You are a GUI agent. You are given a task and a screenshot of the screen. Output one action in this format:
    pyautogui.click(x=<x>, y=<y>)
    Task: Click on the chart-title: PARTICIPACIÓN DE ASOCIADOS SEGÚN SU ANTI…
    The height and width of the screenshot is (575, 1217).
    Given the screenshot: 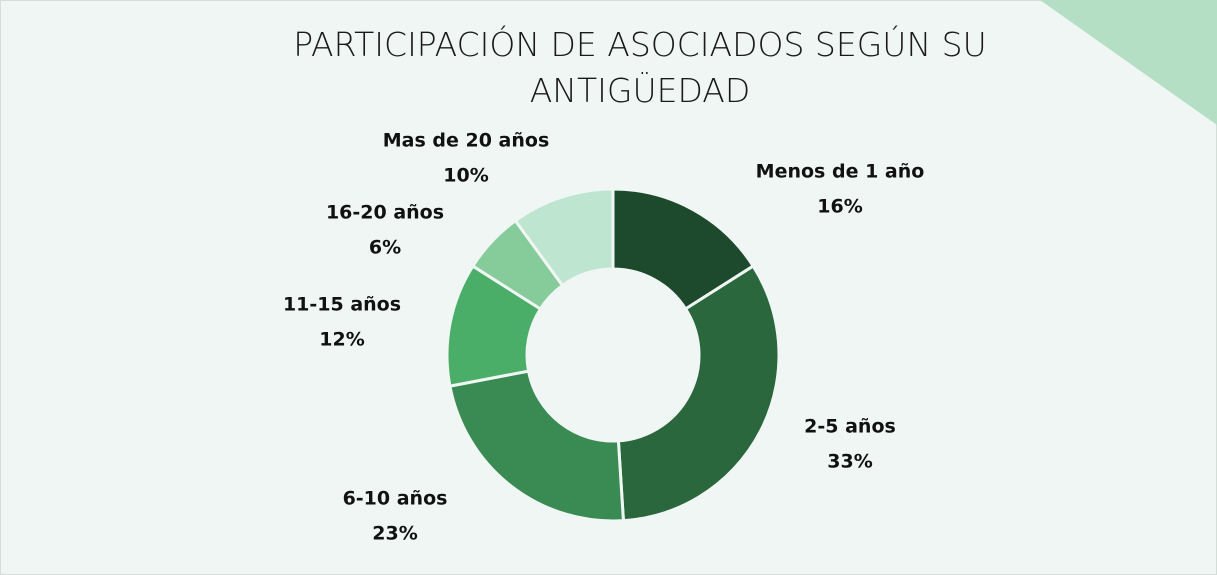 What is the action you would take?
    pyautogui.click(x=640, y=67)
    